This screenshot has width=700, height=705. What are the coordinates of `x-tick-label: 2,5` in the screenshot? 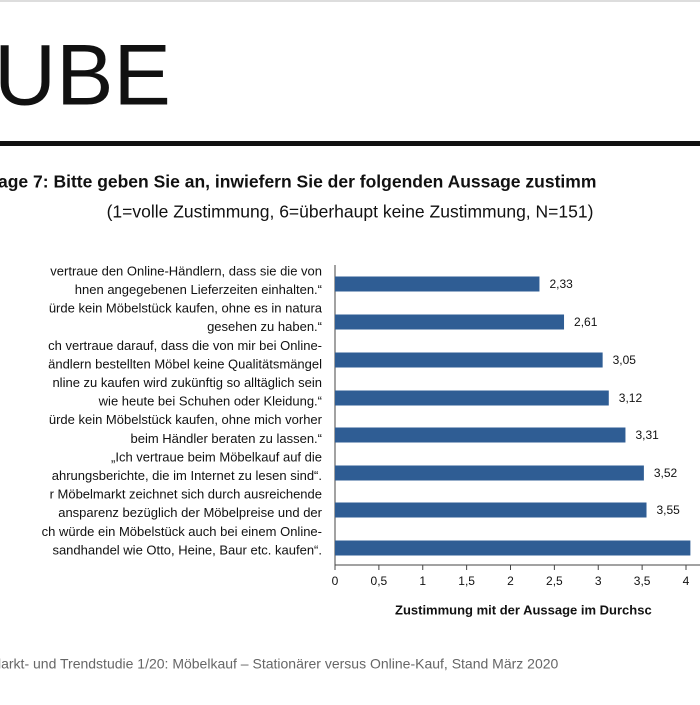 It's located at (554, 581).